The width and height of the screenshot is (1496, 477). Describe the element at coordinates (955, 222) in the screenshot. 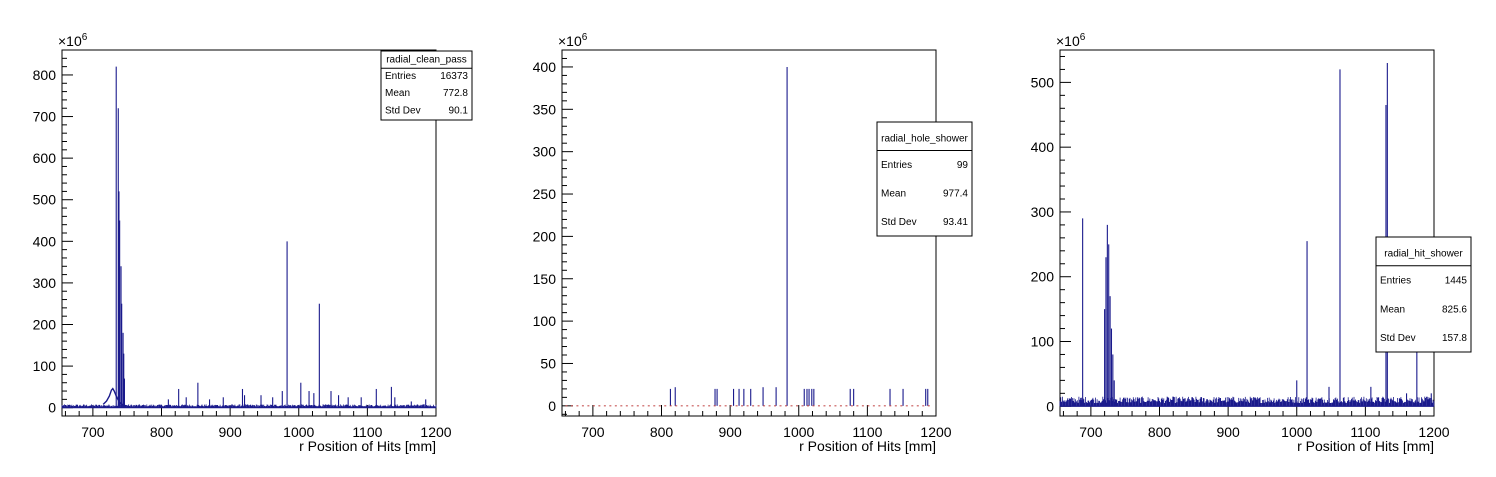

I see `stats-value: 93.41` at that location.